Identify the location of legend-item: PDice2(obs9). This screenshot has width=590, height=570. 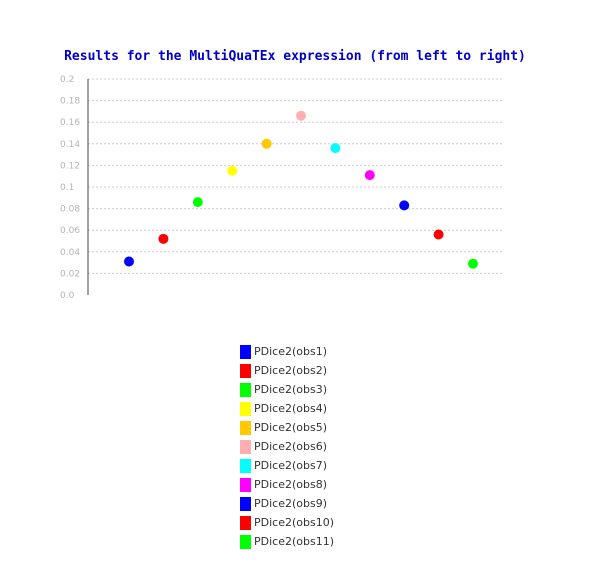
(287, 503).